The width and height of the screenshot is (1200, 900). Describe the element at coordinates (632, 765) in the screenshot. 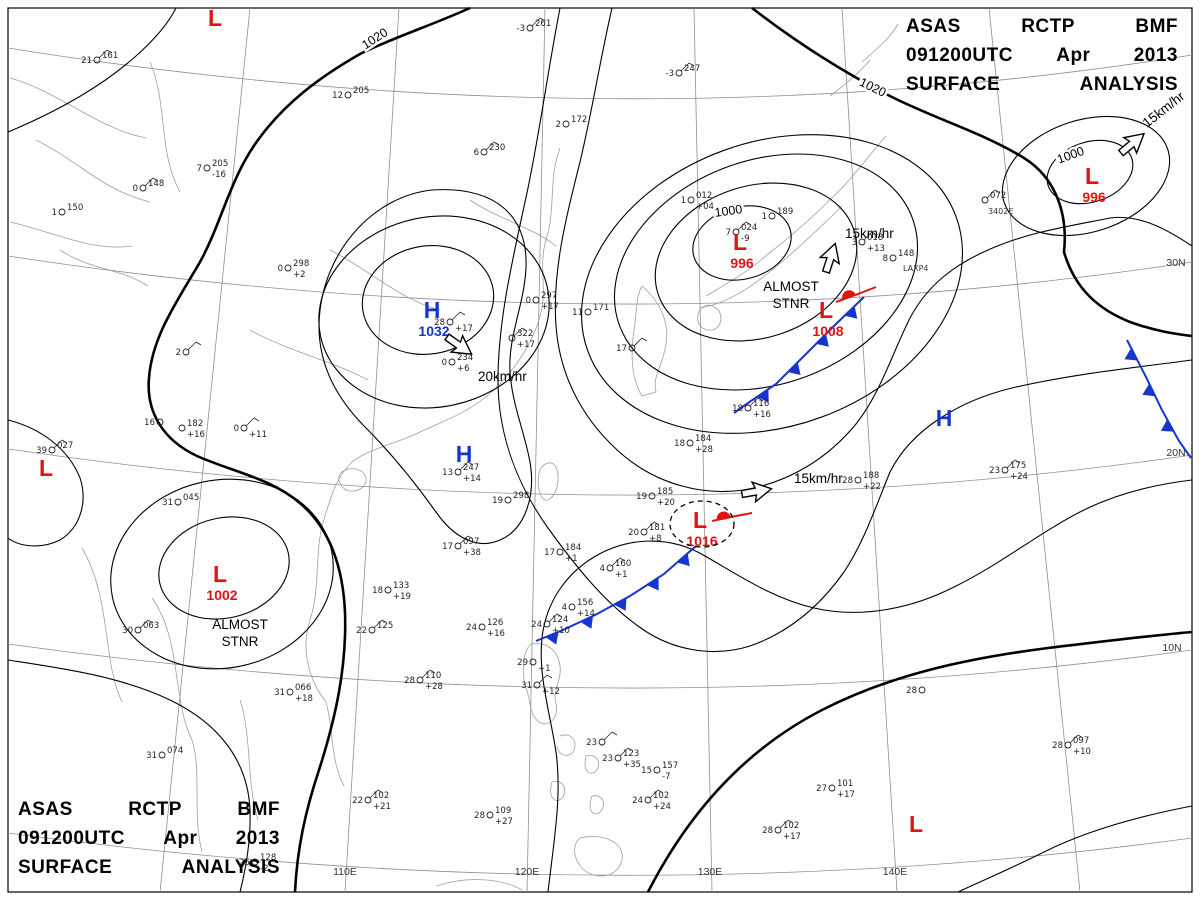

I see `station-change: +35` at that location.